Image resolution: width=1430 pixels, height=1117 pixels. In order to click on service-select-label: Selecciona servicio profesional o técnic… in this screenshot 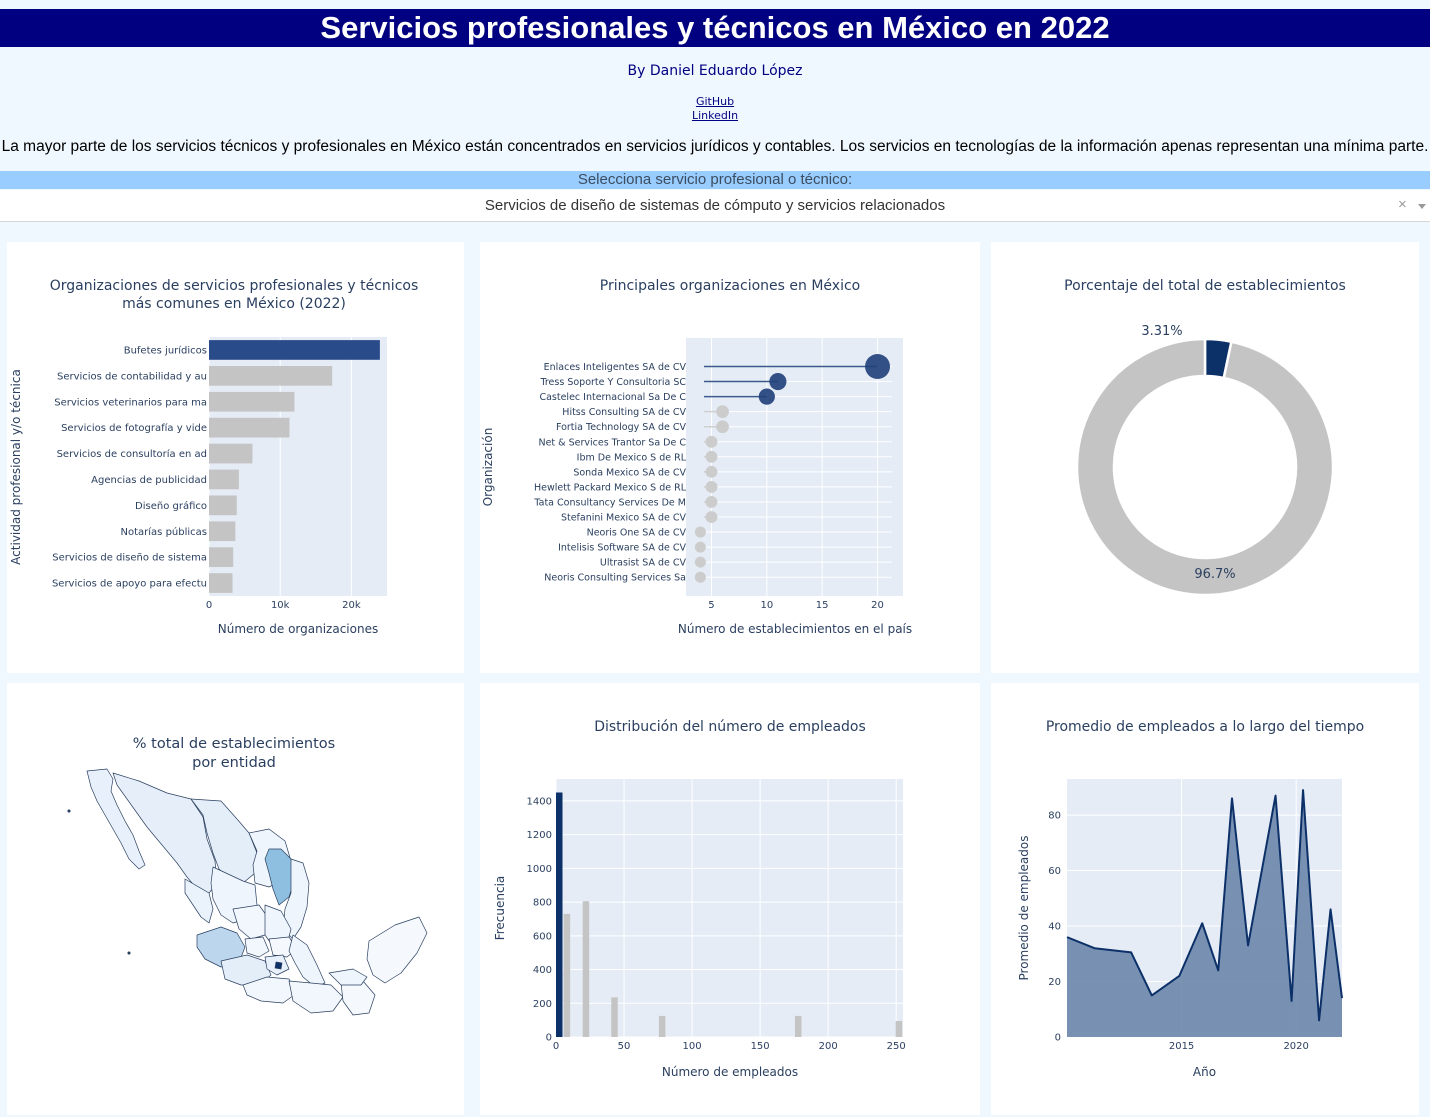, I will do `click(715, 180)`.